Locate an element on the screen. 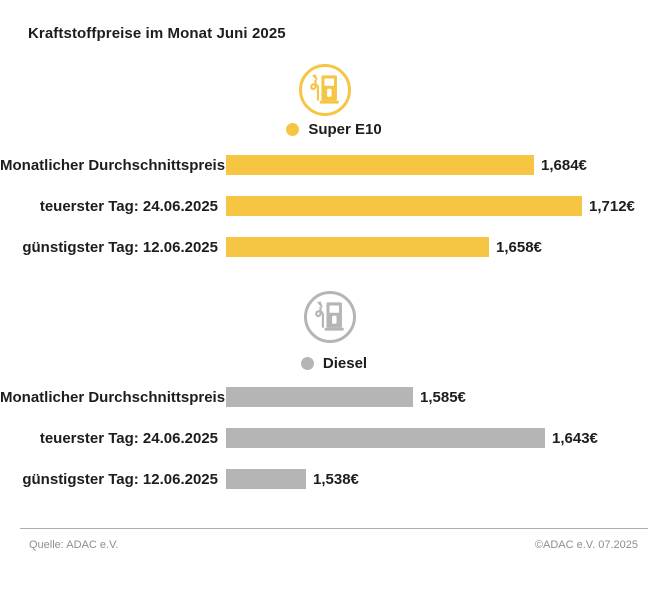  value-label-diesel-average: 1,585€ is located at coordinates (443, 397).